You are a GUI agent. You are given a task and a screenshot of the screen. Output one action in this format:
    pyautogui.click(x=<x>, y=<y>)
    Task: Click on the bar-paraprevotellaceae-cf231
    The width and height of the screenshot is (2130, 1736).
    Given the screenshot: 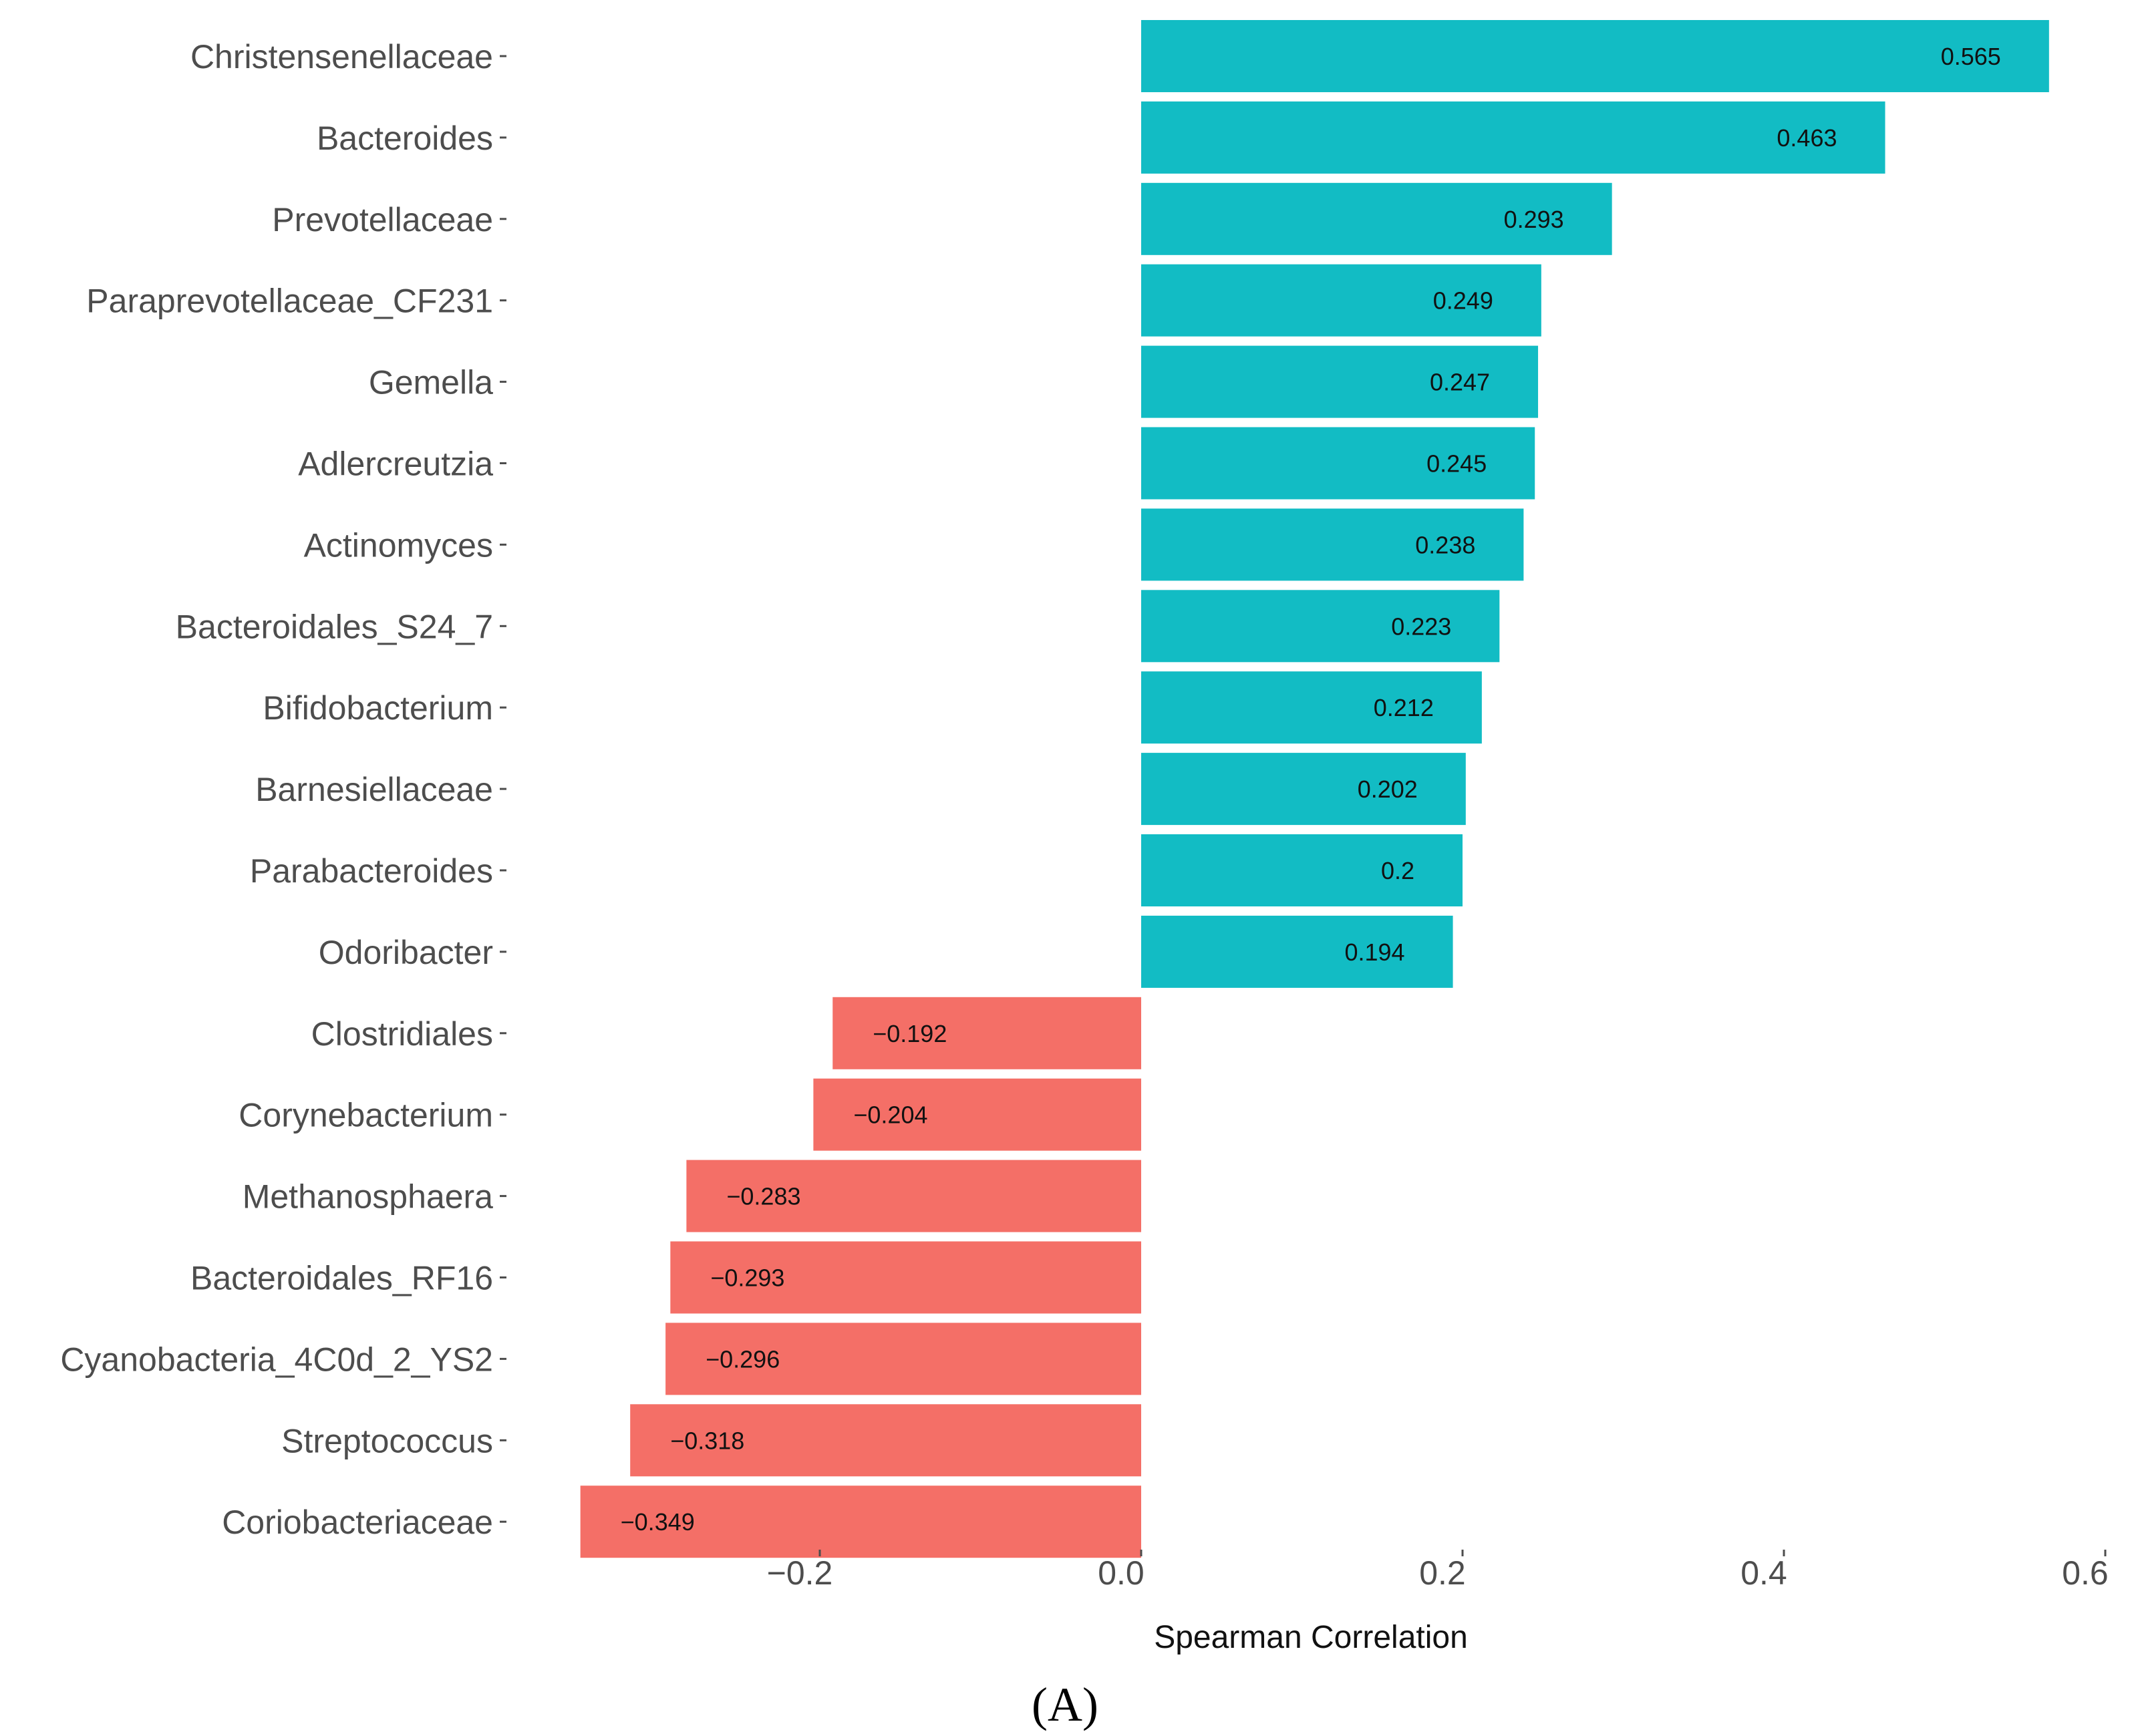 What is the action you would take?
    pyautogui.click(x=1341, y=300)
    